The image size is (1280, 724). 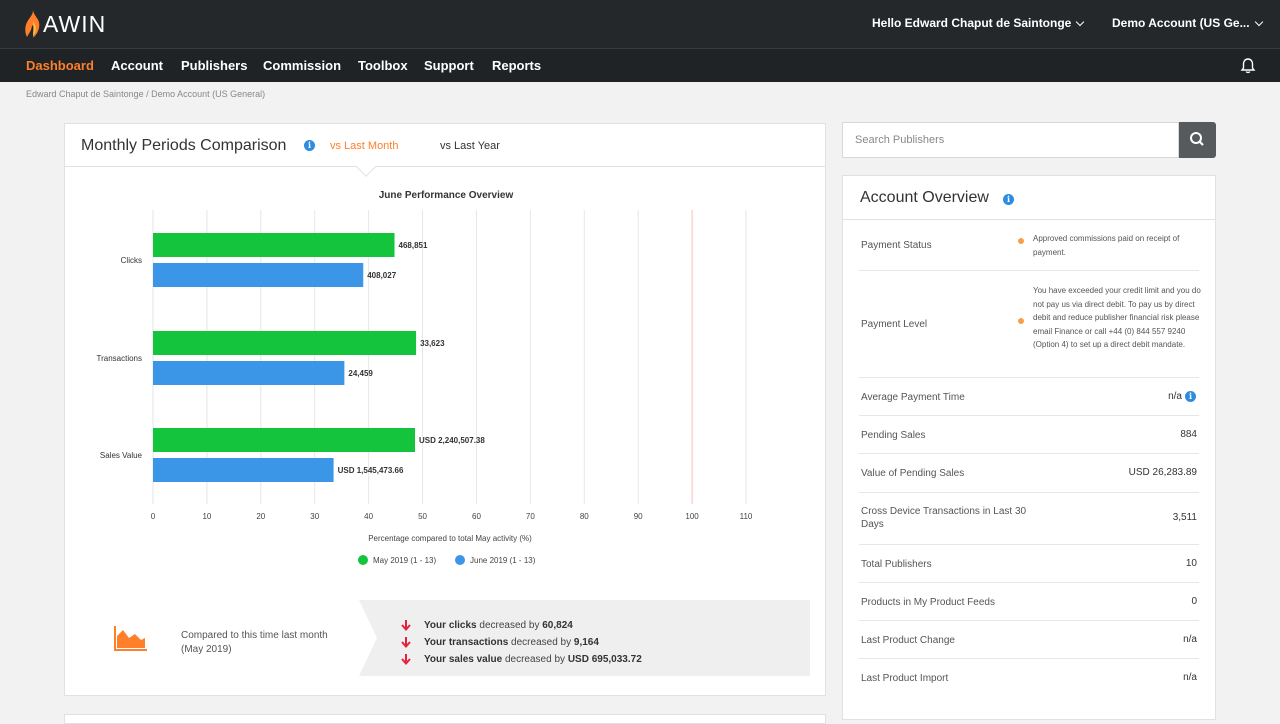 What do you see at coordinates (1258, 21) in the screenshot?
I see `chevron-down-icon` at bounding box center [1258, 21].